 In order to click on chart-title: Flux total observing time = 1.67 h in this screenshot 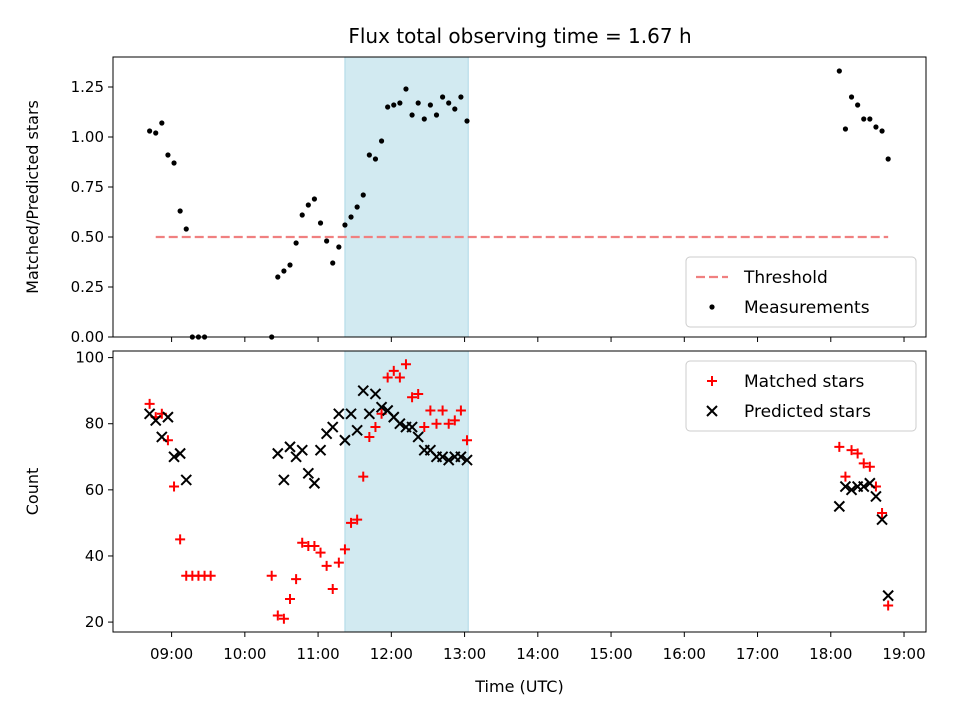, I will do `click(519, 36)`.